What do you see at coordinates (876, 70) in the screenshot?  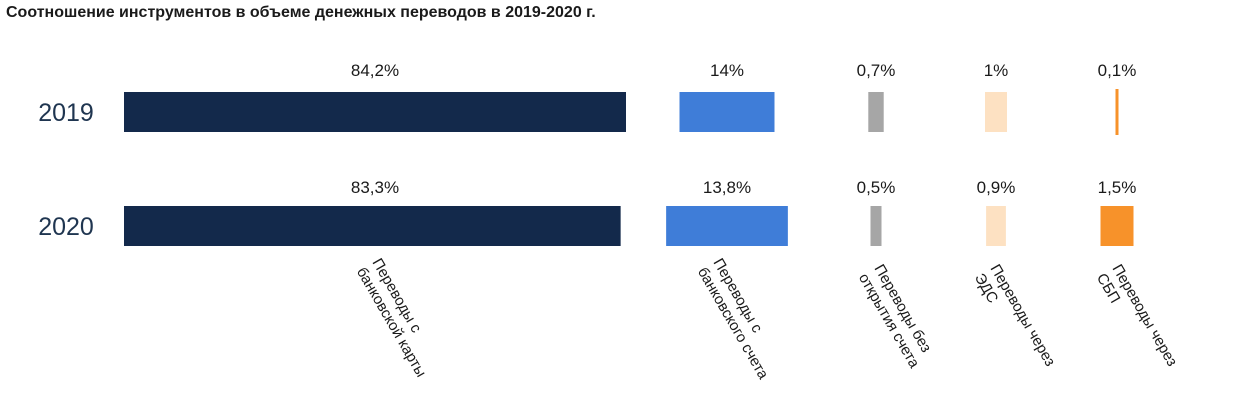 I see `data-label-2019-2: 0,7%` at bounding box center [876, 70].